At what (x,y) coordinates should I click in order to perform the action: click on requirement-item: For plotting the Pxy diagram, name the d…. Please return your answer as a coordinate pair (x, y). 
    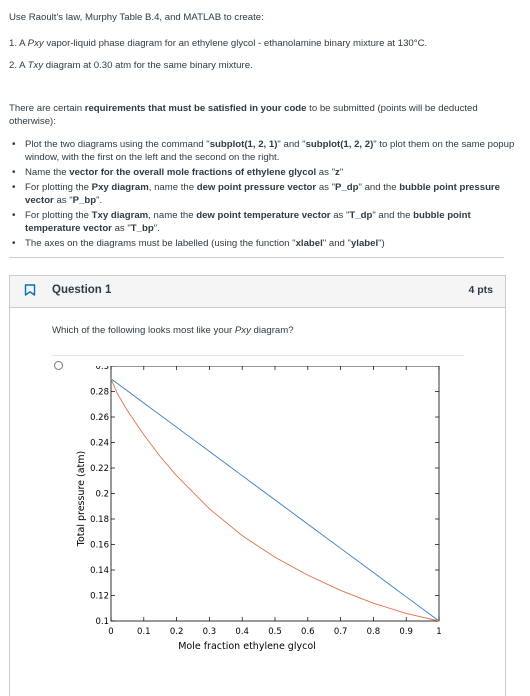
    Looking at the image, I should click on (266, 194).